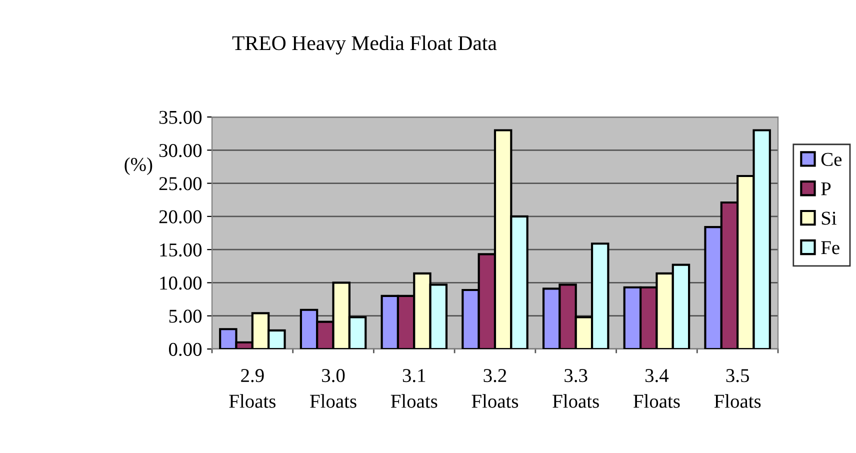 Image resolution: width=856 pixels, height=453 pixels. I want to click on legend-label: Si, so click(829, 218).